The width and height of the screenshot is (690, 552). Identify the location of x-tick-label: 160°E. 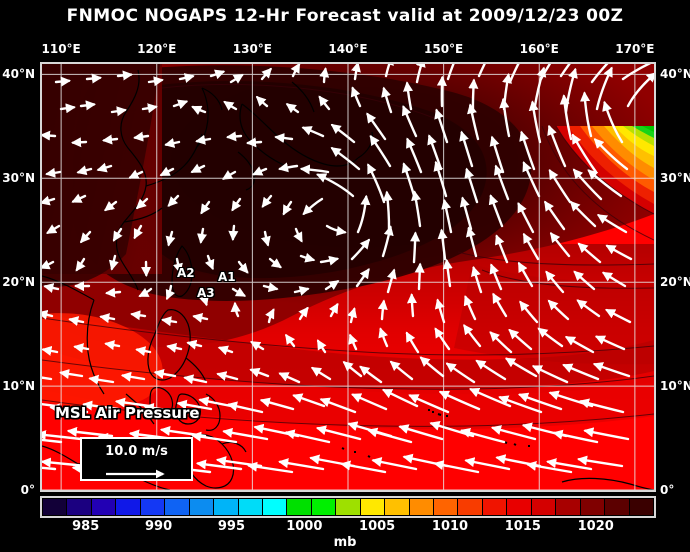
(539, 49).